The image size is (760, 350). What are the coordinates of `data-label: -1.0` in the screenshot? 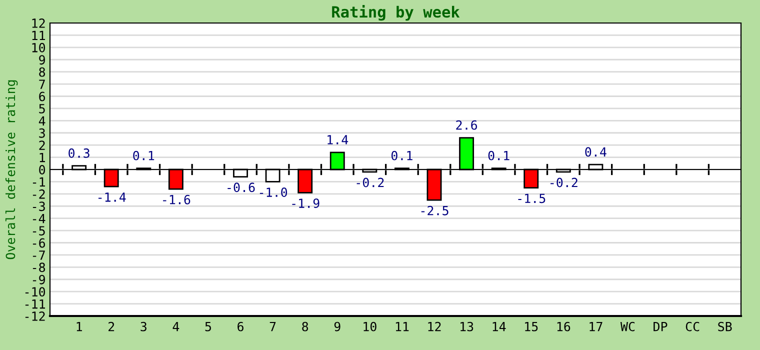 It's located at (274, 193).